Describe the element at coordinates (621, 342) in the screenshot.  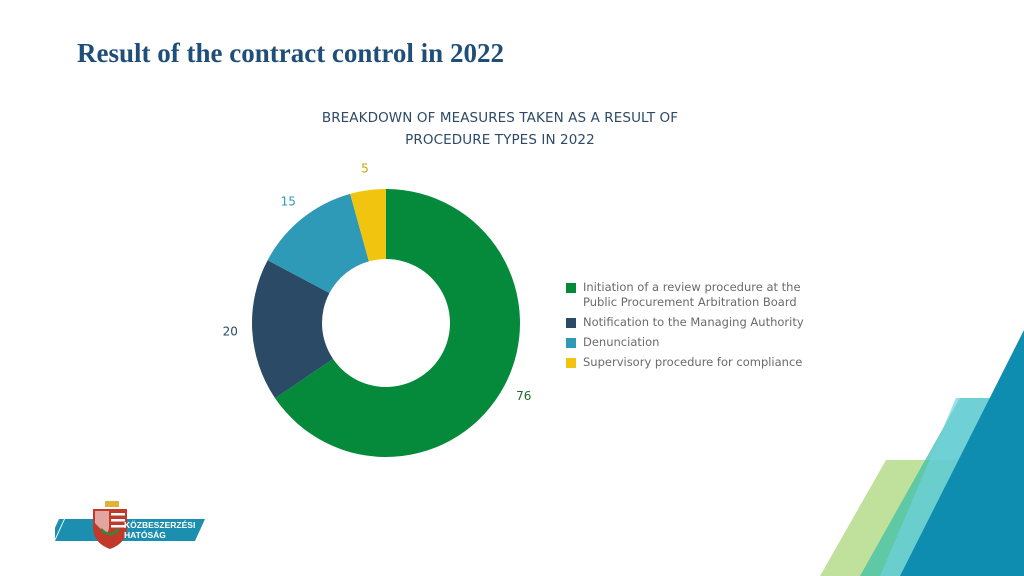
I see `legend-label-denunciation: Denunciation` at that location.